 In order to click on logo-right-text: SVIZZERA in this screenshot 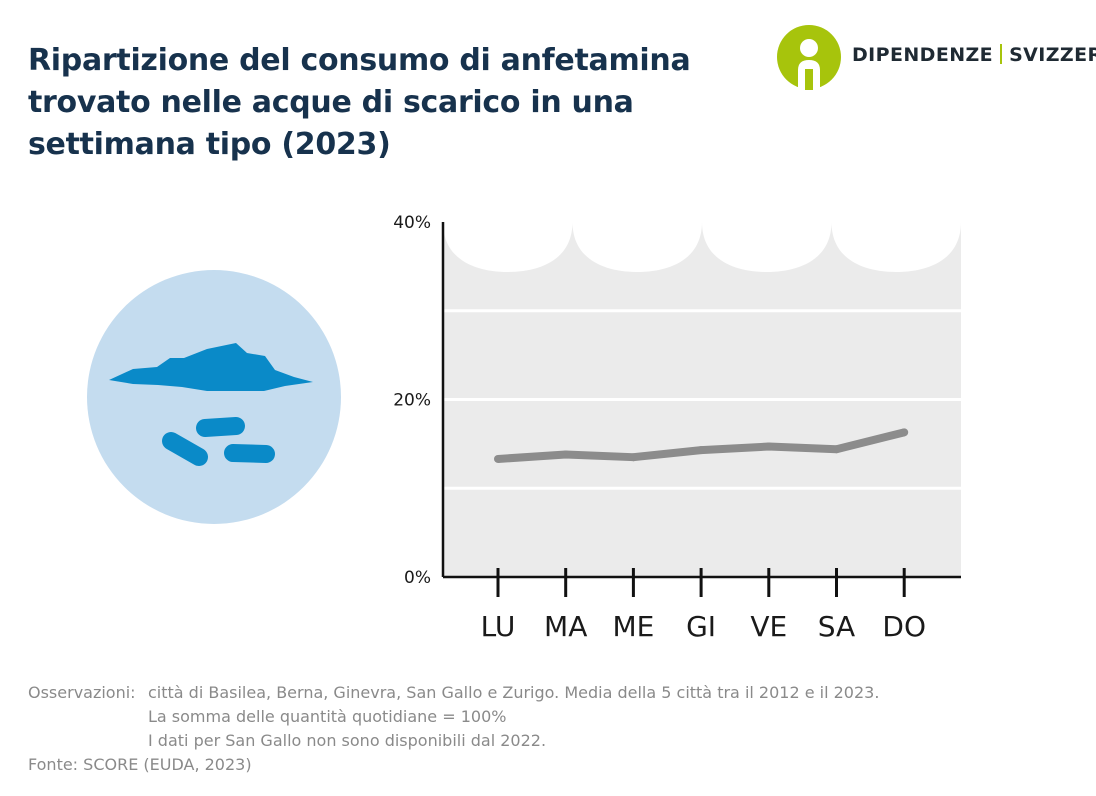, I will do `click(1052, 55)`.